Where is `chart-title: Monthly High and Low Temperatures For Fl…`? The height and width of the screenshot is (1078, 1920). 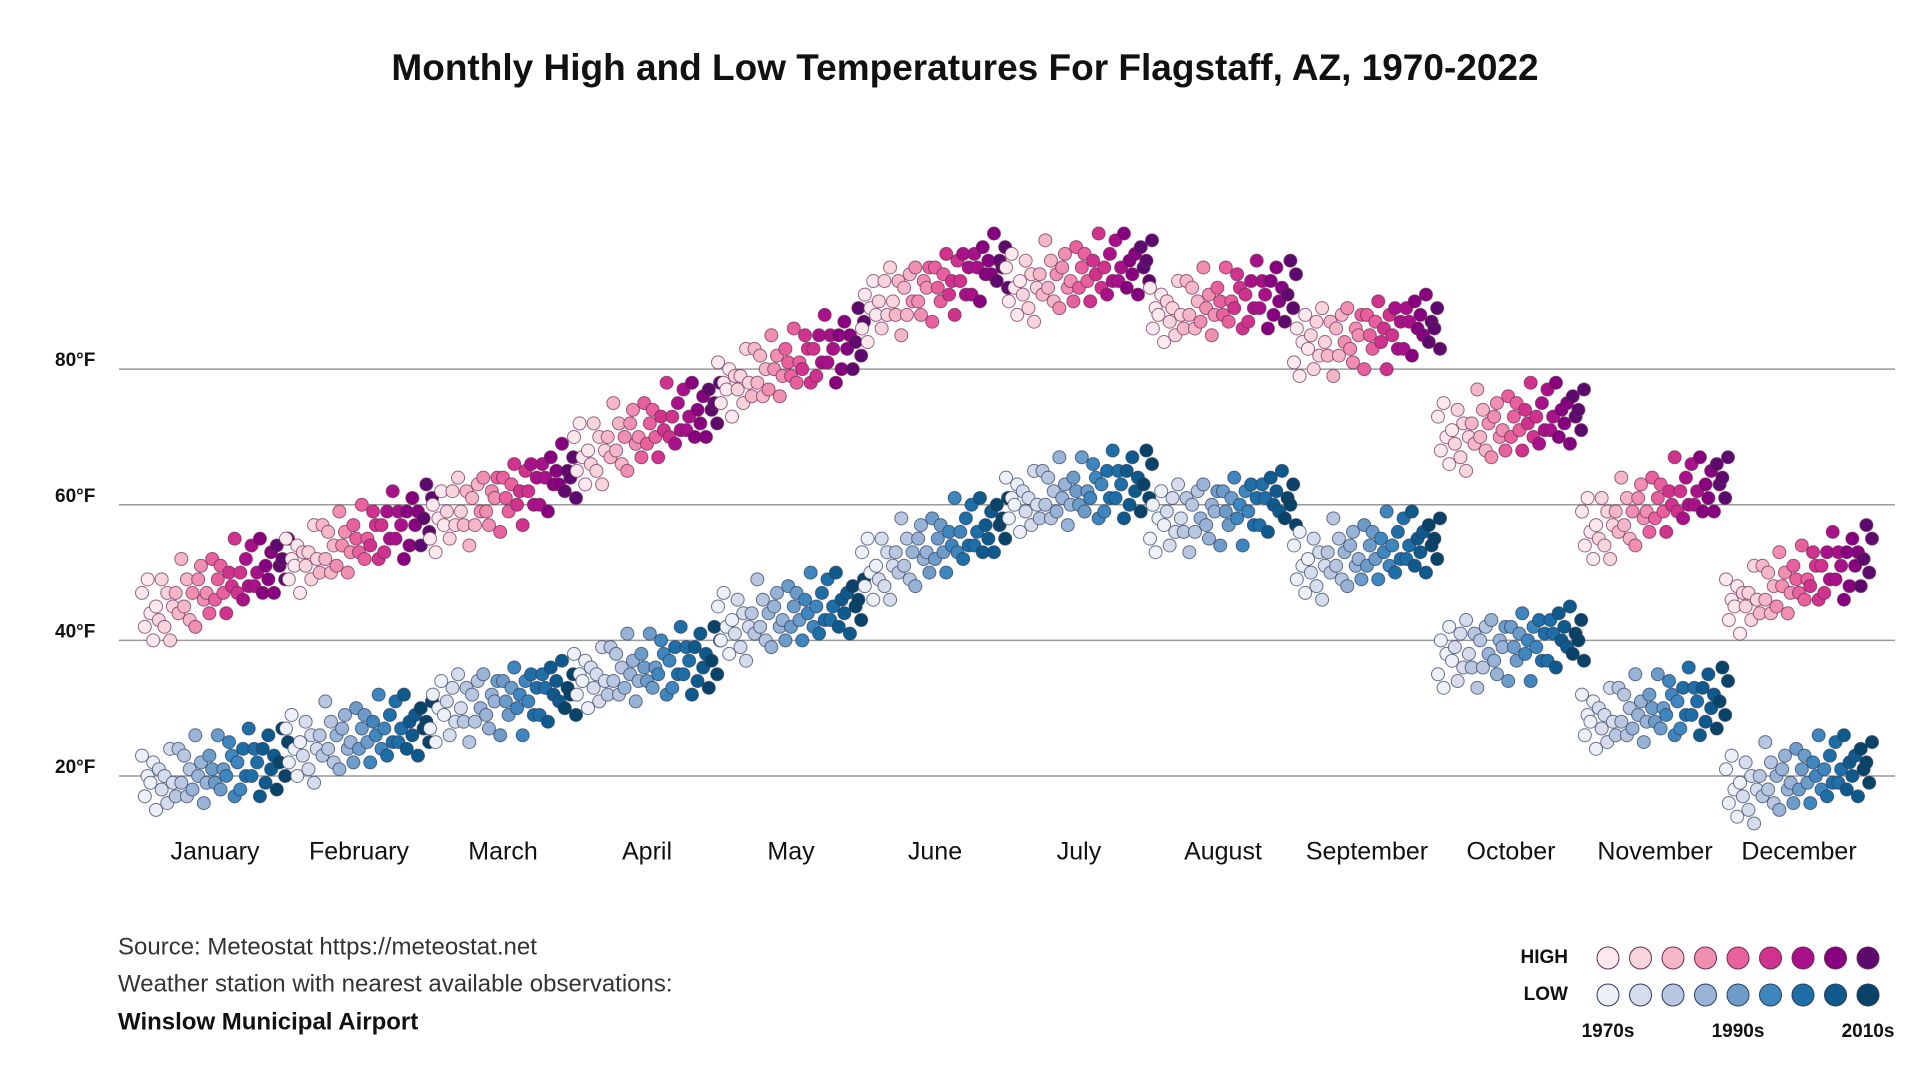
chart-title: Monthly High and Low Temperatures For Fl… is located at coordinates (964, 67).